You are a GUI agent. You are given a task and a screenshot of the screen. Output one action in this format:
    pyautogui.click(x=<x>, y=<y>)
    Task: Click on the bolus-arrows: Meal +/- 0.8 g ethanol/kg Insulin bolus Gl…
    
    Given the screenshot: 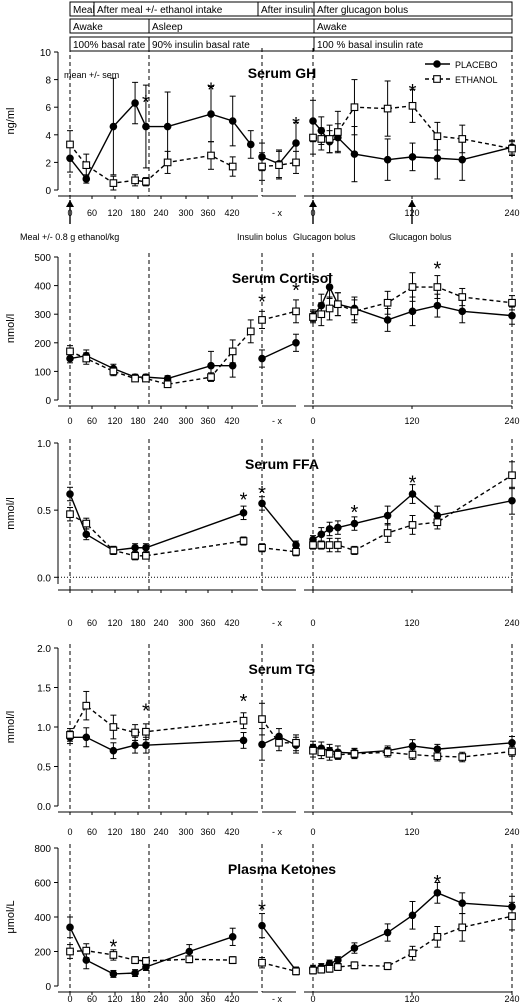 What is the action you would take?
    pyautogui.click(x=236, y=221)
    